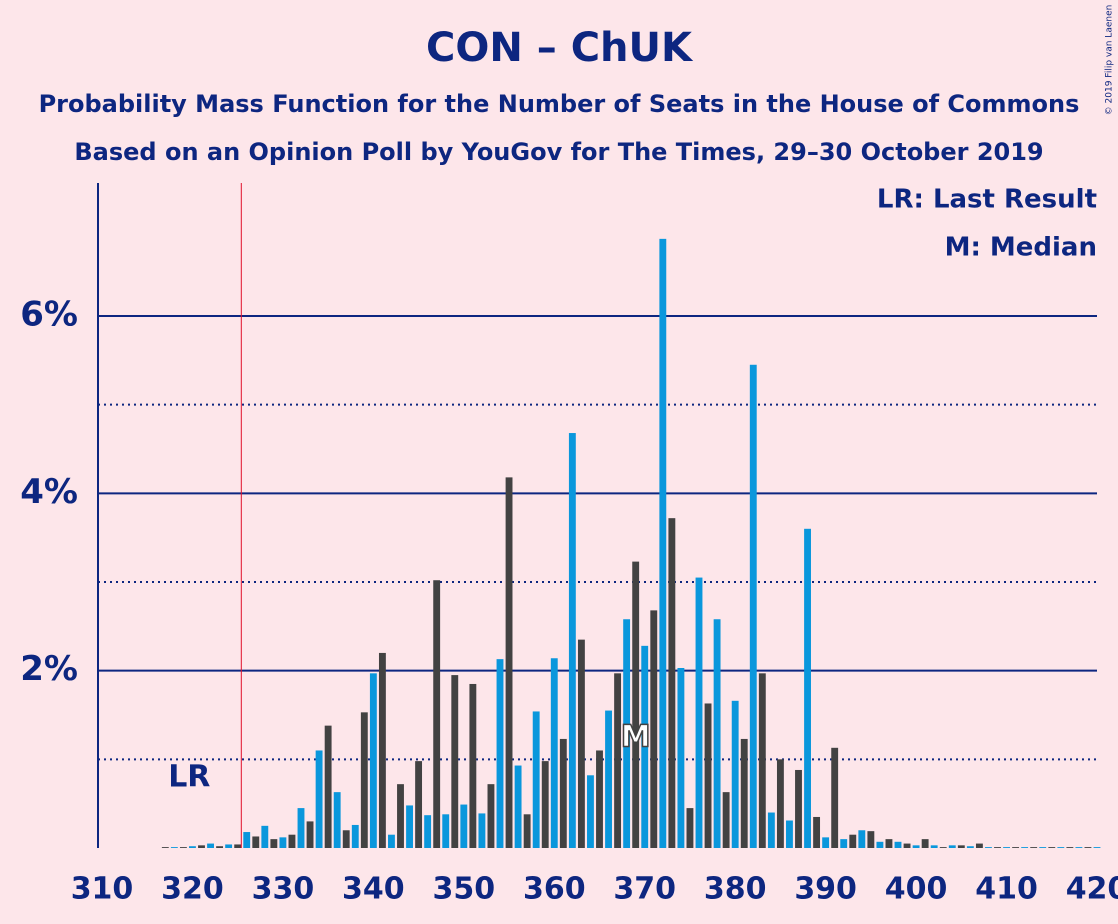 The image size is (1118, 924). I want to click on x-tick-label: 380, so click(735, 889).